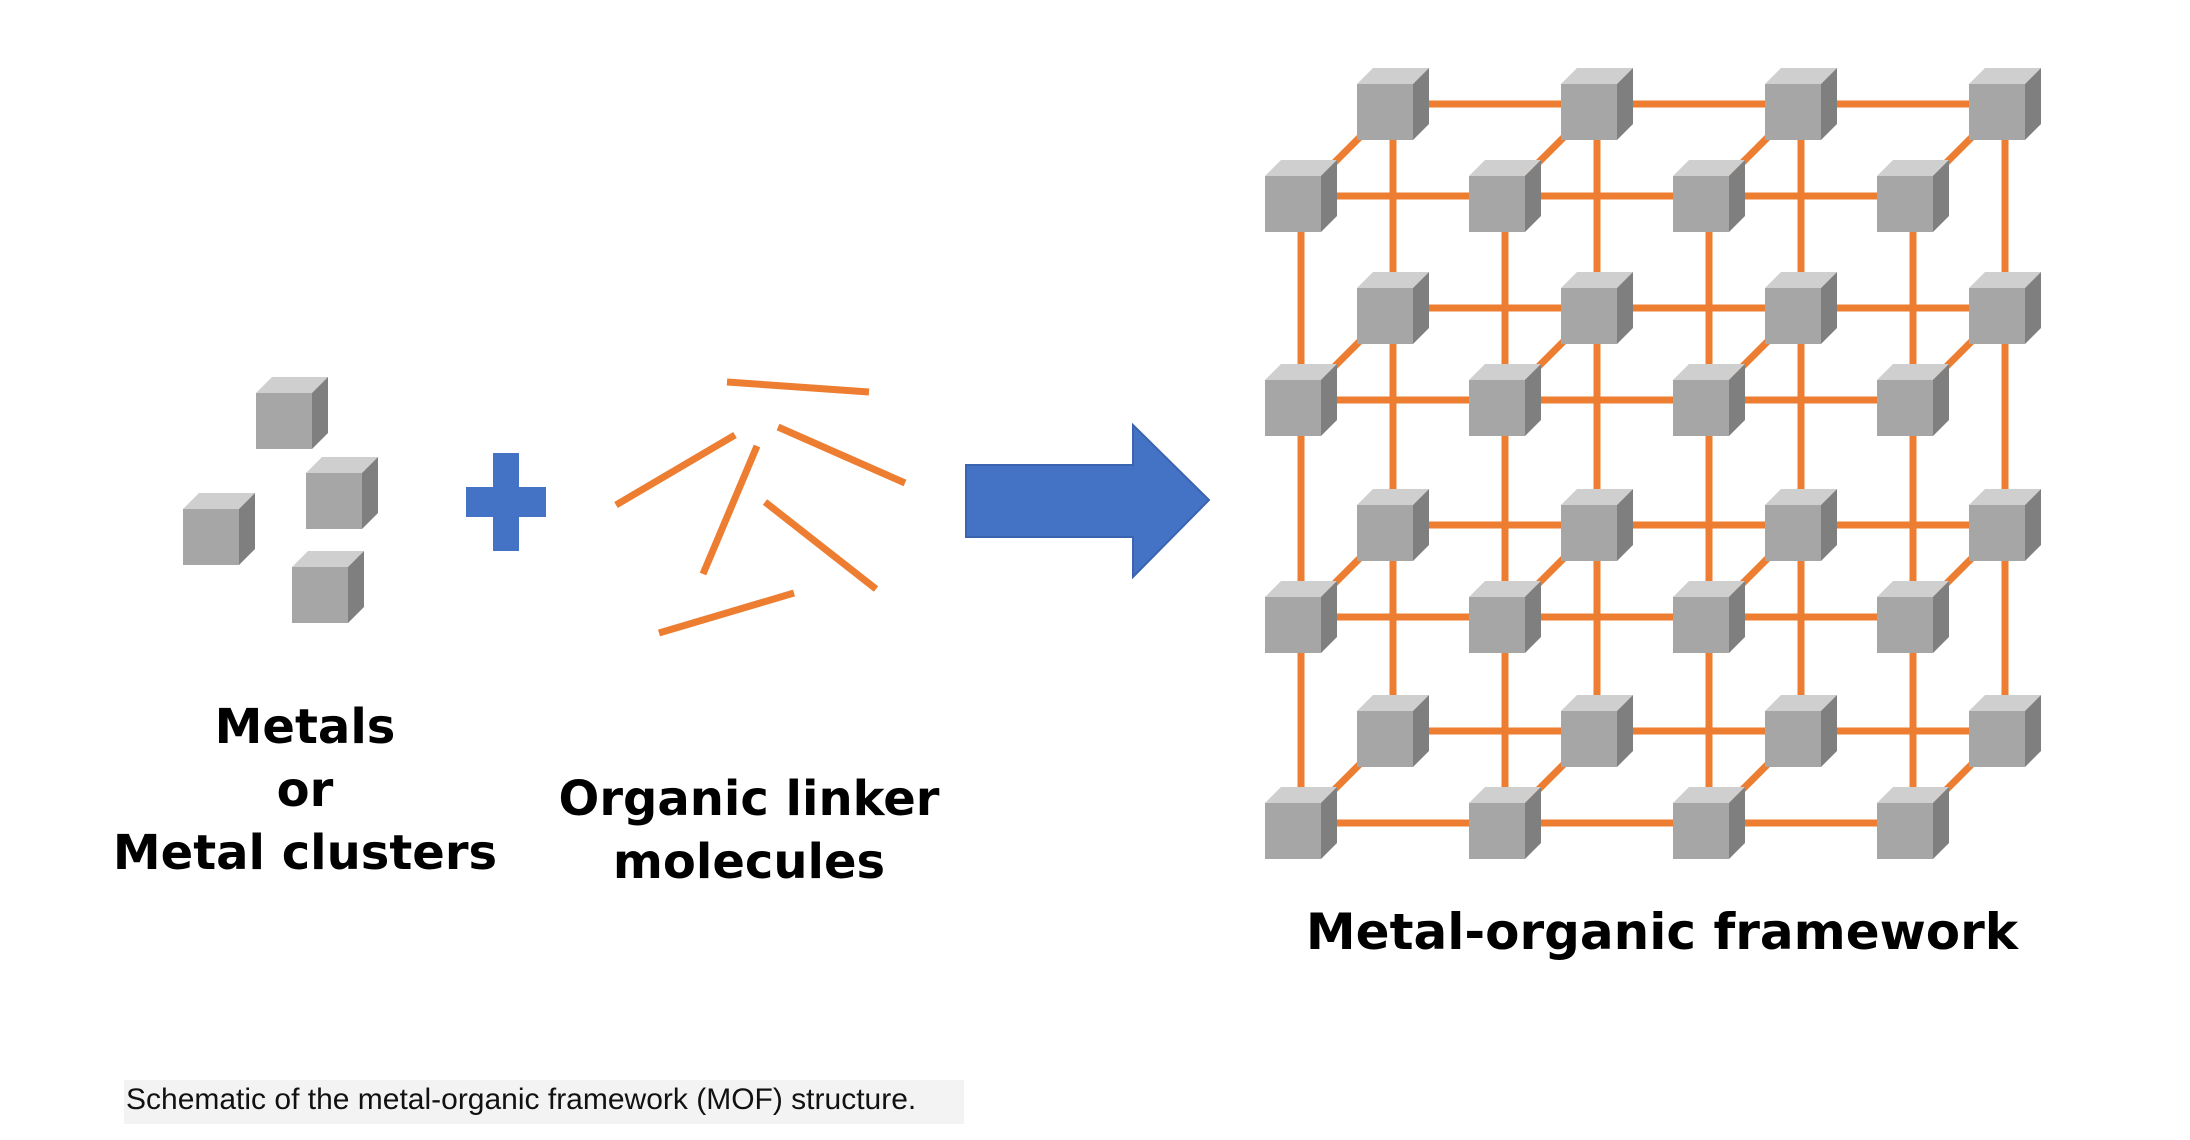 Image resolution: width=2190 pixels, height=1140 pixels. I want to click on metals-label: Metals, so click(305, 727).